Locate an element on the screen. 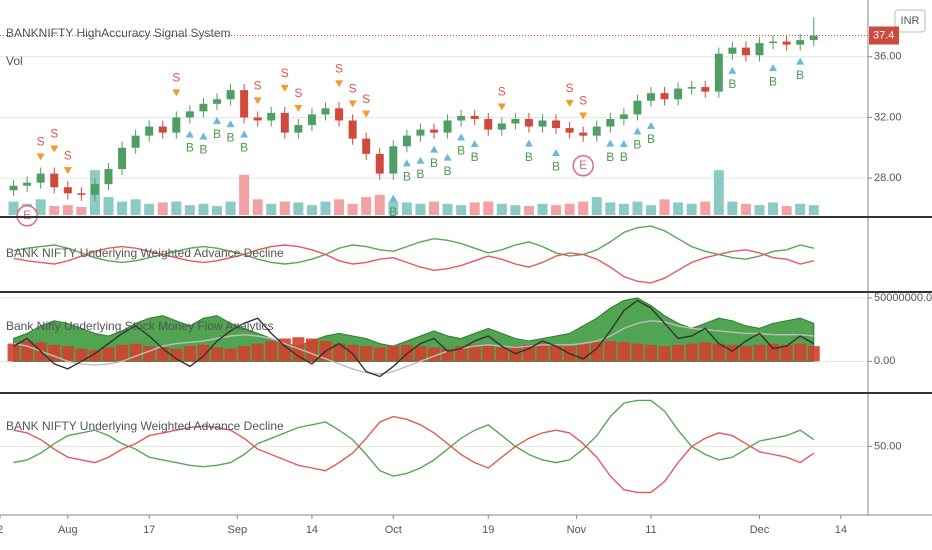 The image size is (932, 550). event-marker is located at coordinates (27, 216).